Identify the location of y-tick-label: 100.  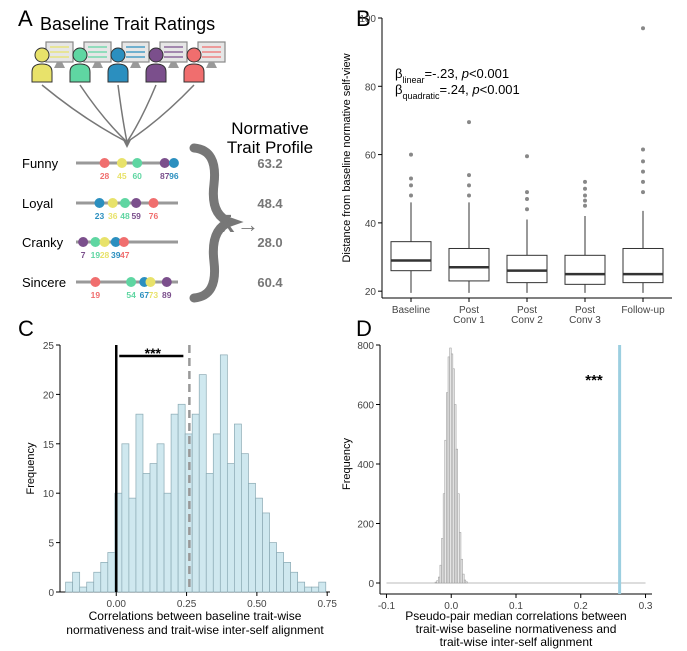
(367, 19).